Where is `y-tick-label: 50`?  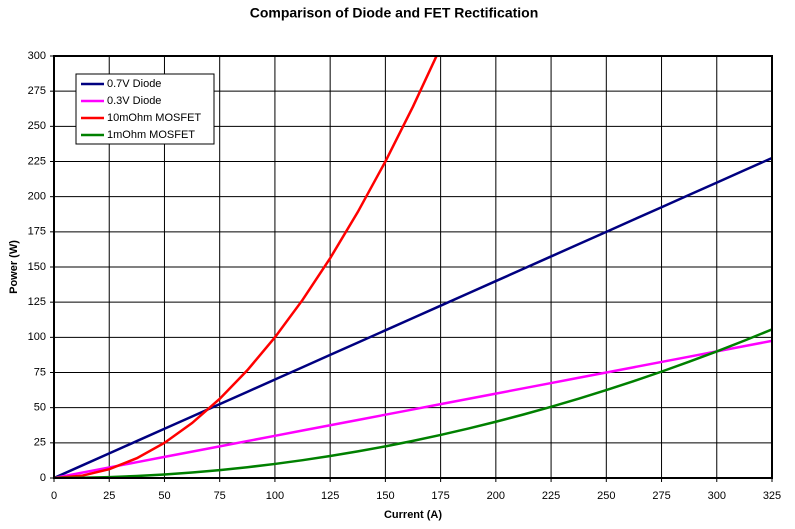
y-tick-label: 50 is located at coordinates (40, 408).